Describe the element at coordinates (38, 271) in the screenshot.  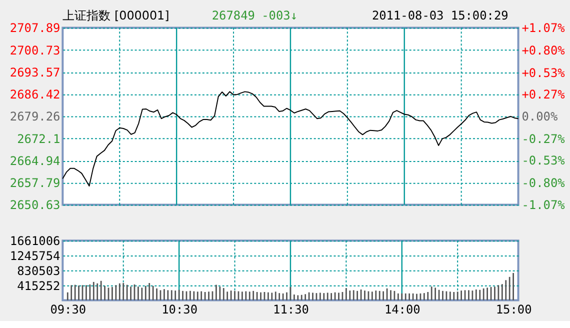
I see `y-tick-label: 830503` at that location.